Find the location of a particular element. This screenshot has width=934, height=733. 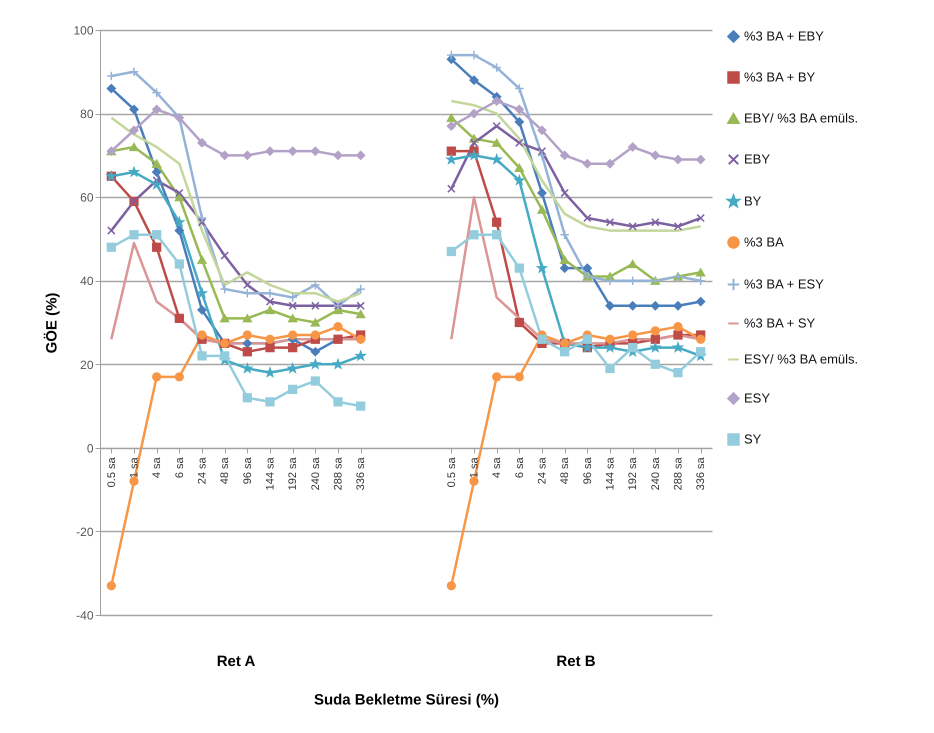

legend-label: %3 BA + EBY is located at coordinates (784, 36).